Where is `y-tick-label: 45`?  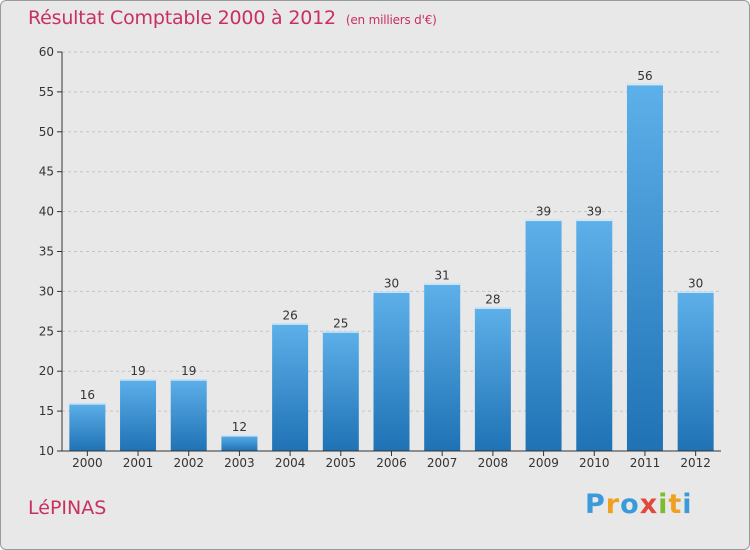
y-tick-label: 45 is located at coordinates (46, 172).